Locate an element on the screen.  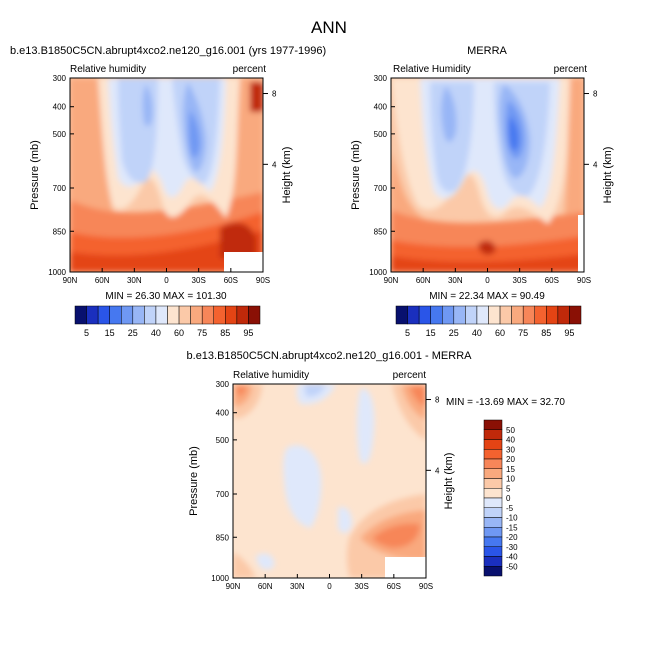
model-ytick-label: 1000 is located at coordinates (57, 272).